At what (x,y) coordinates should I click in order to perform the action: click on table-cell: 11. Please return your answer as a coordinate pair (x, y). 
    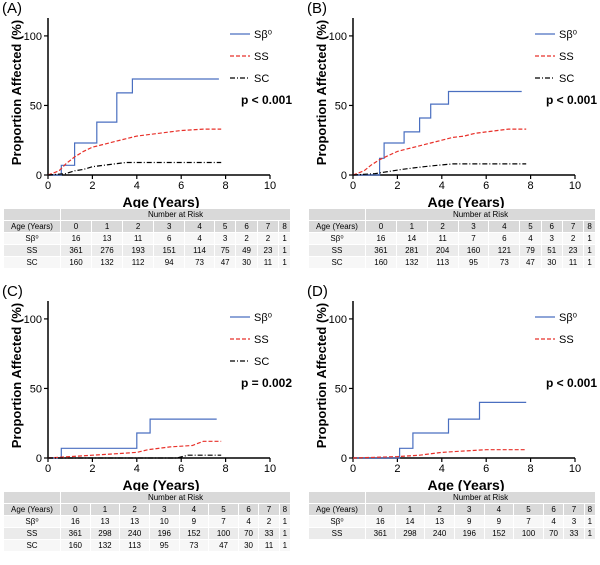
    Looking at the image, I should click on (268, 262).